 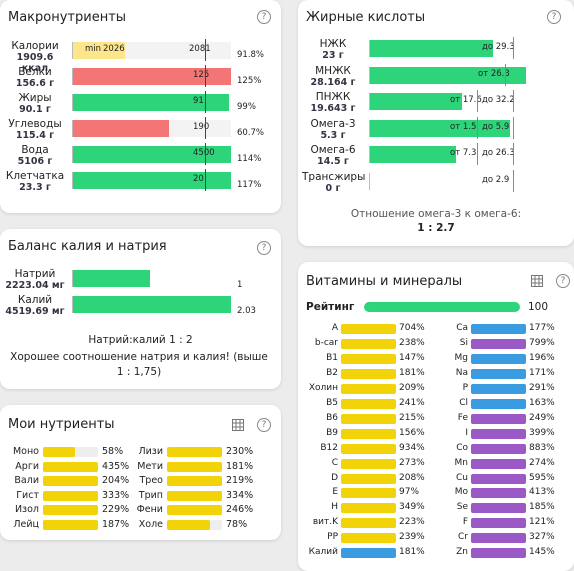 What do you see at coordinates (333, 161) in the screenshot?
I see `fatty-acid-value: 14.5 г` at bounding box center [333, 161].